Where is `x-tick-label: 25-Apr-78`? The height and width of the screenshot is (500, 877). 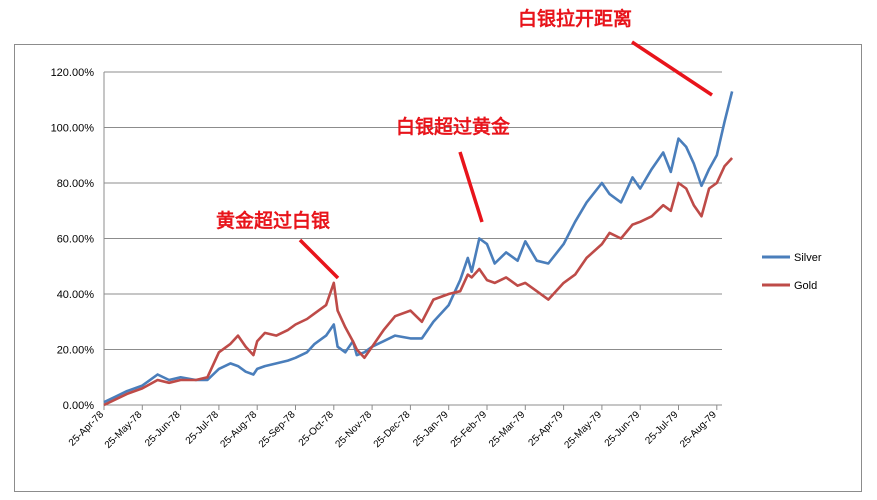 x-tick-label: 25-Apr-78 is located at coordinates (87, 429).